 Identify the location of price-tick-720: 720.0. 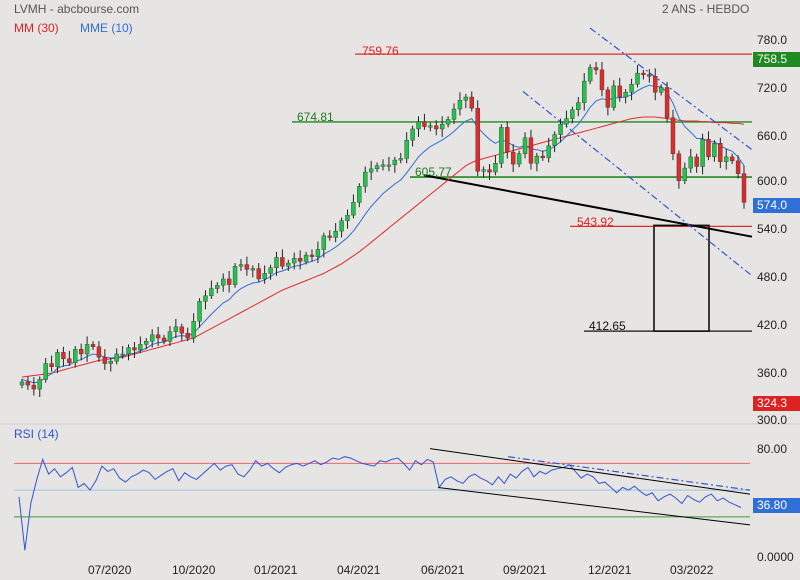
(772, 88).